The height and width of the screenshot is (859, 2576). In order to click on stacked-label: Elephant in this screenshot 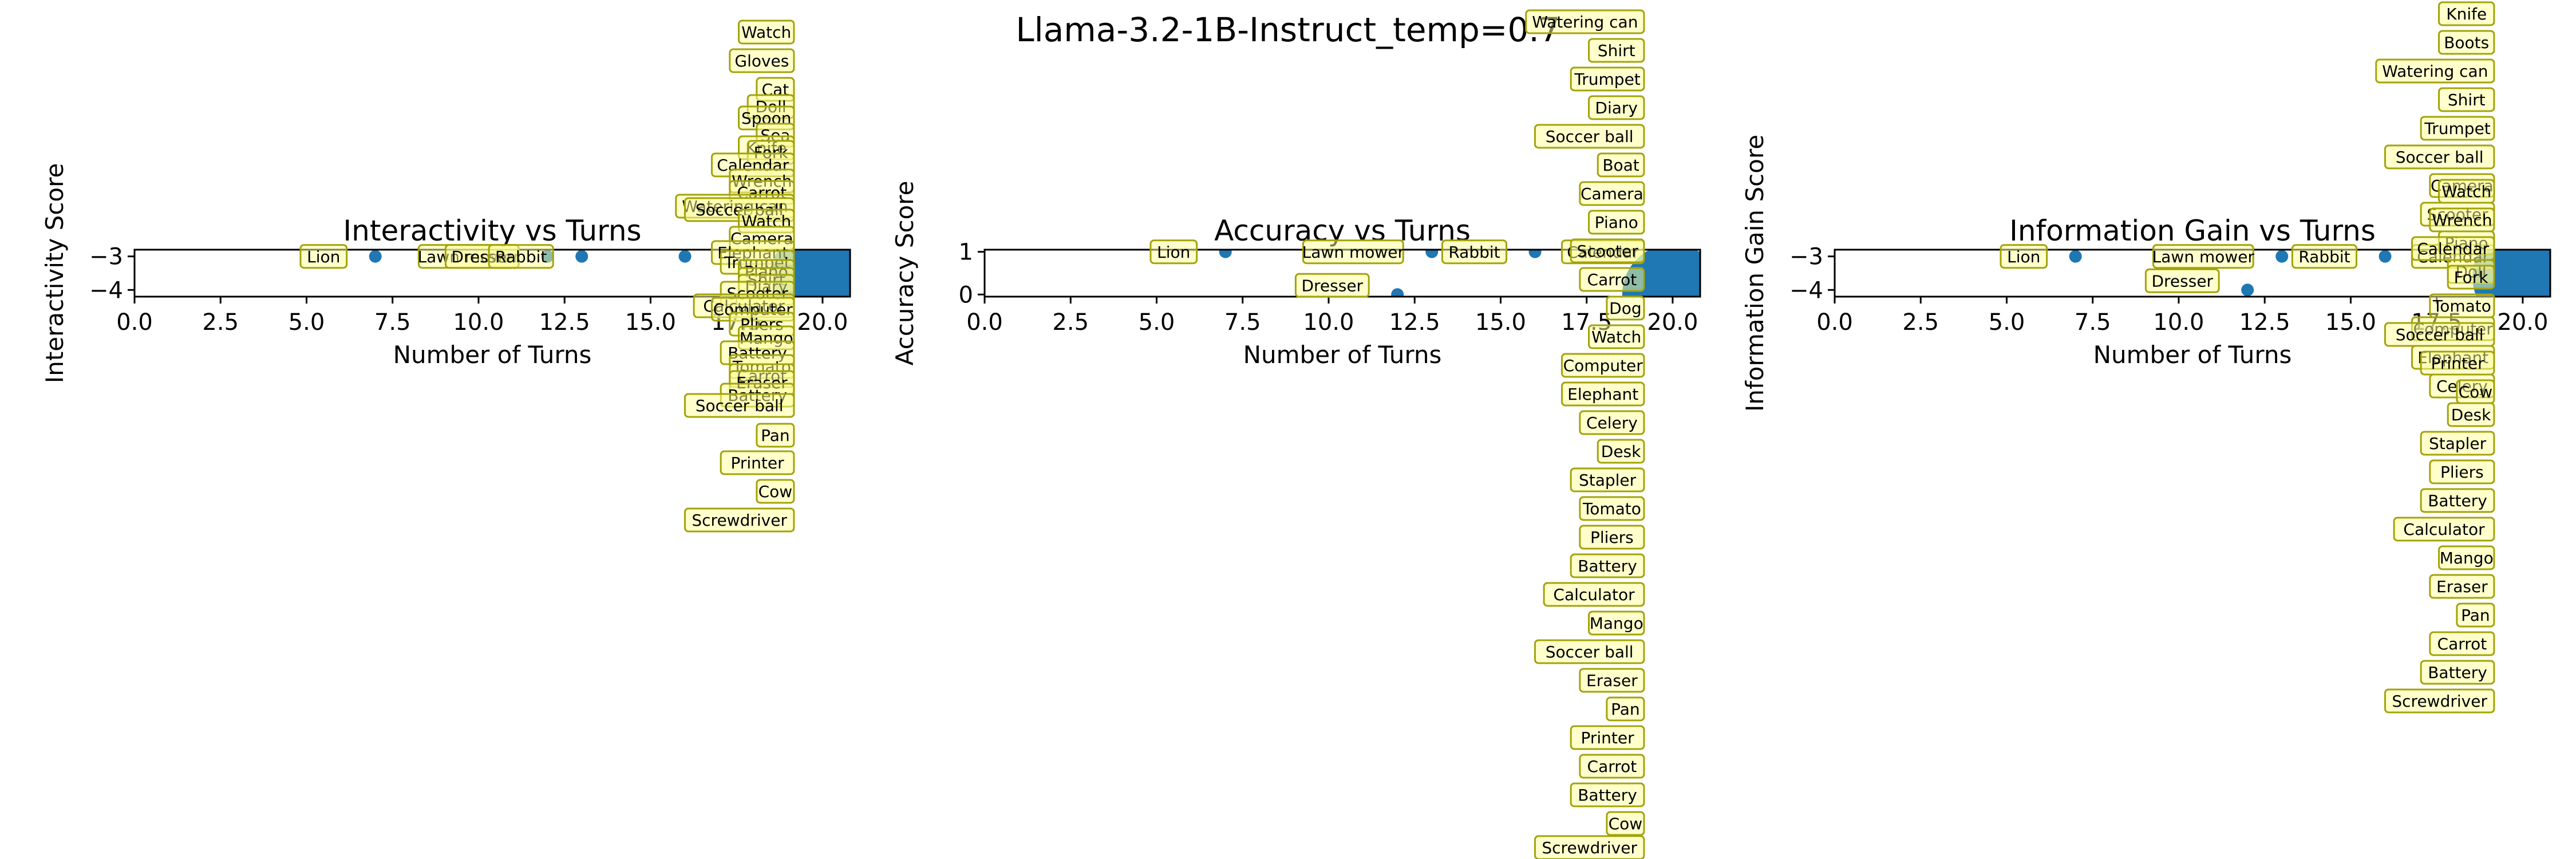, I will do `click(1602, 394)`.